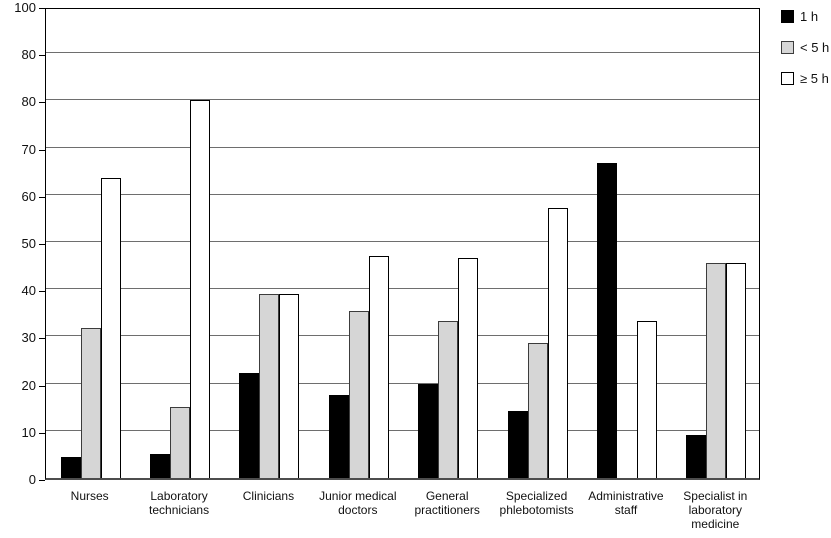  Describe the element at coordinates (815, 47) in the screenshot. I see `legend-label: < 5 h` at that location.